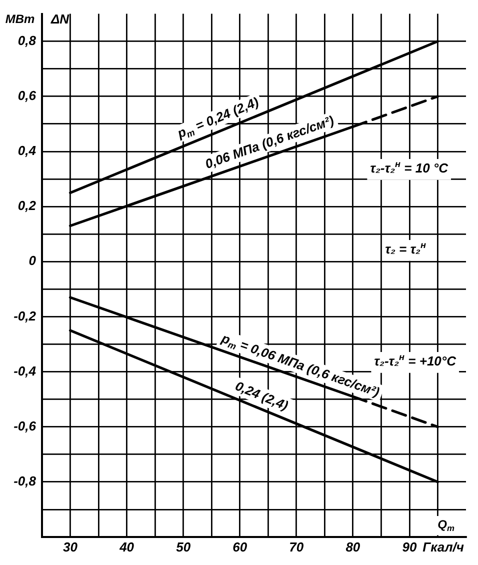  I want to click on x-tick-label: 50, so click(184, 546).